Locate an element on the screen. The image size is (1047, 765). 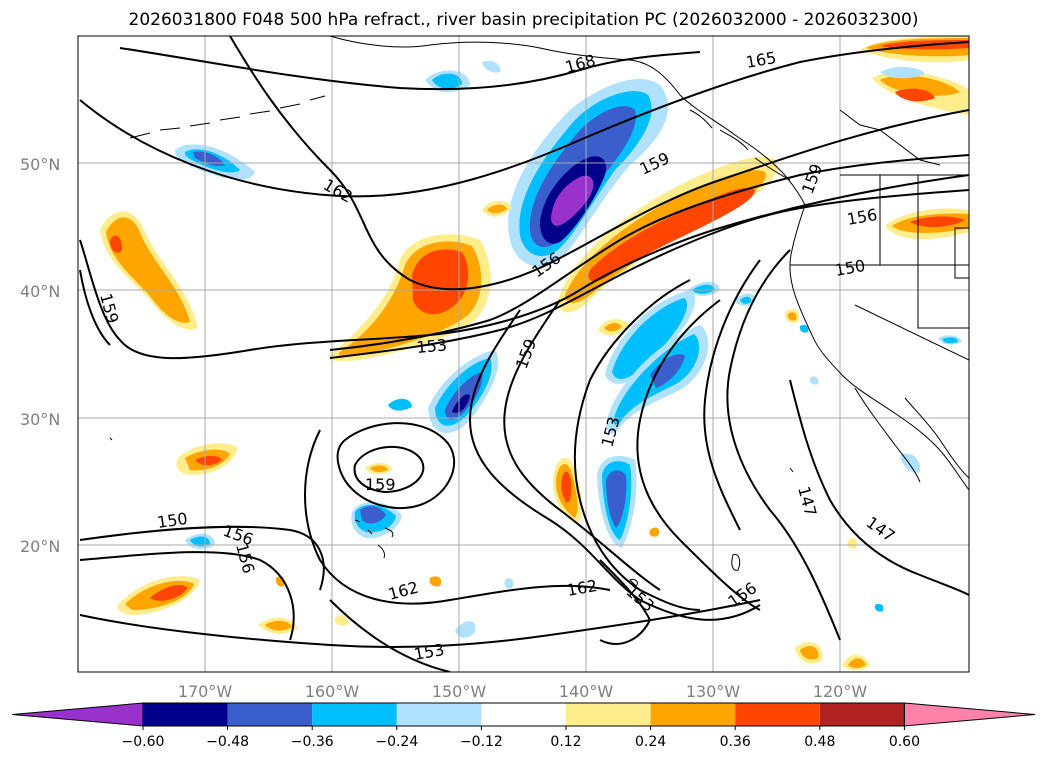
longitude-labels: 170°W 160°W 150°W 140°W 130°W 120°W is located at coordinates (523, 691).